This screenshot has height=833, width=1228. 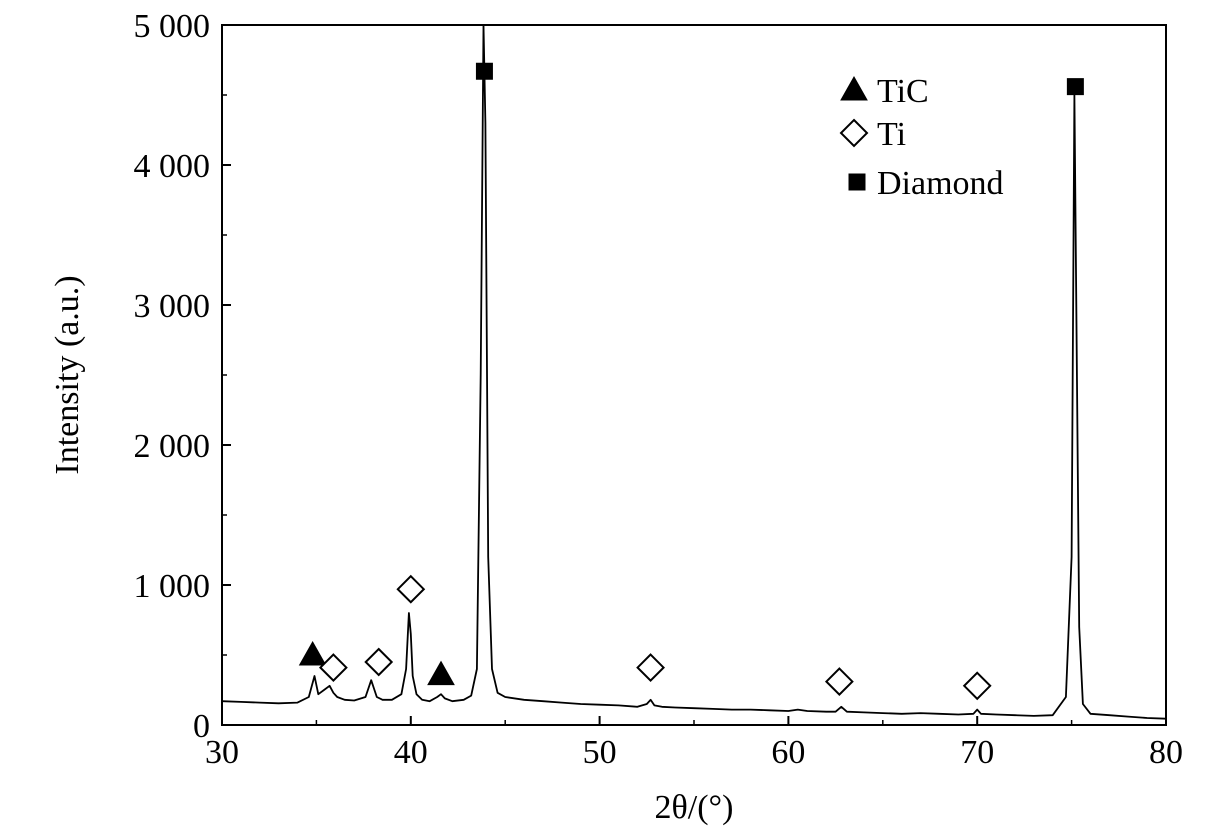 I want to click on x-tick-label-70: 70, so click(x=977, y=752).